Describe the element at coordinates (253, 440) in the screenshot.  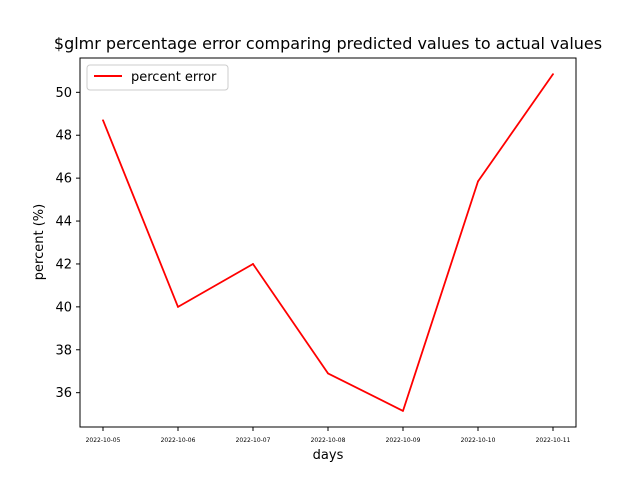
I see `x-tick-label: 2022-10-07` at that location.